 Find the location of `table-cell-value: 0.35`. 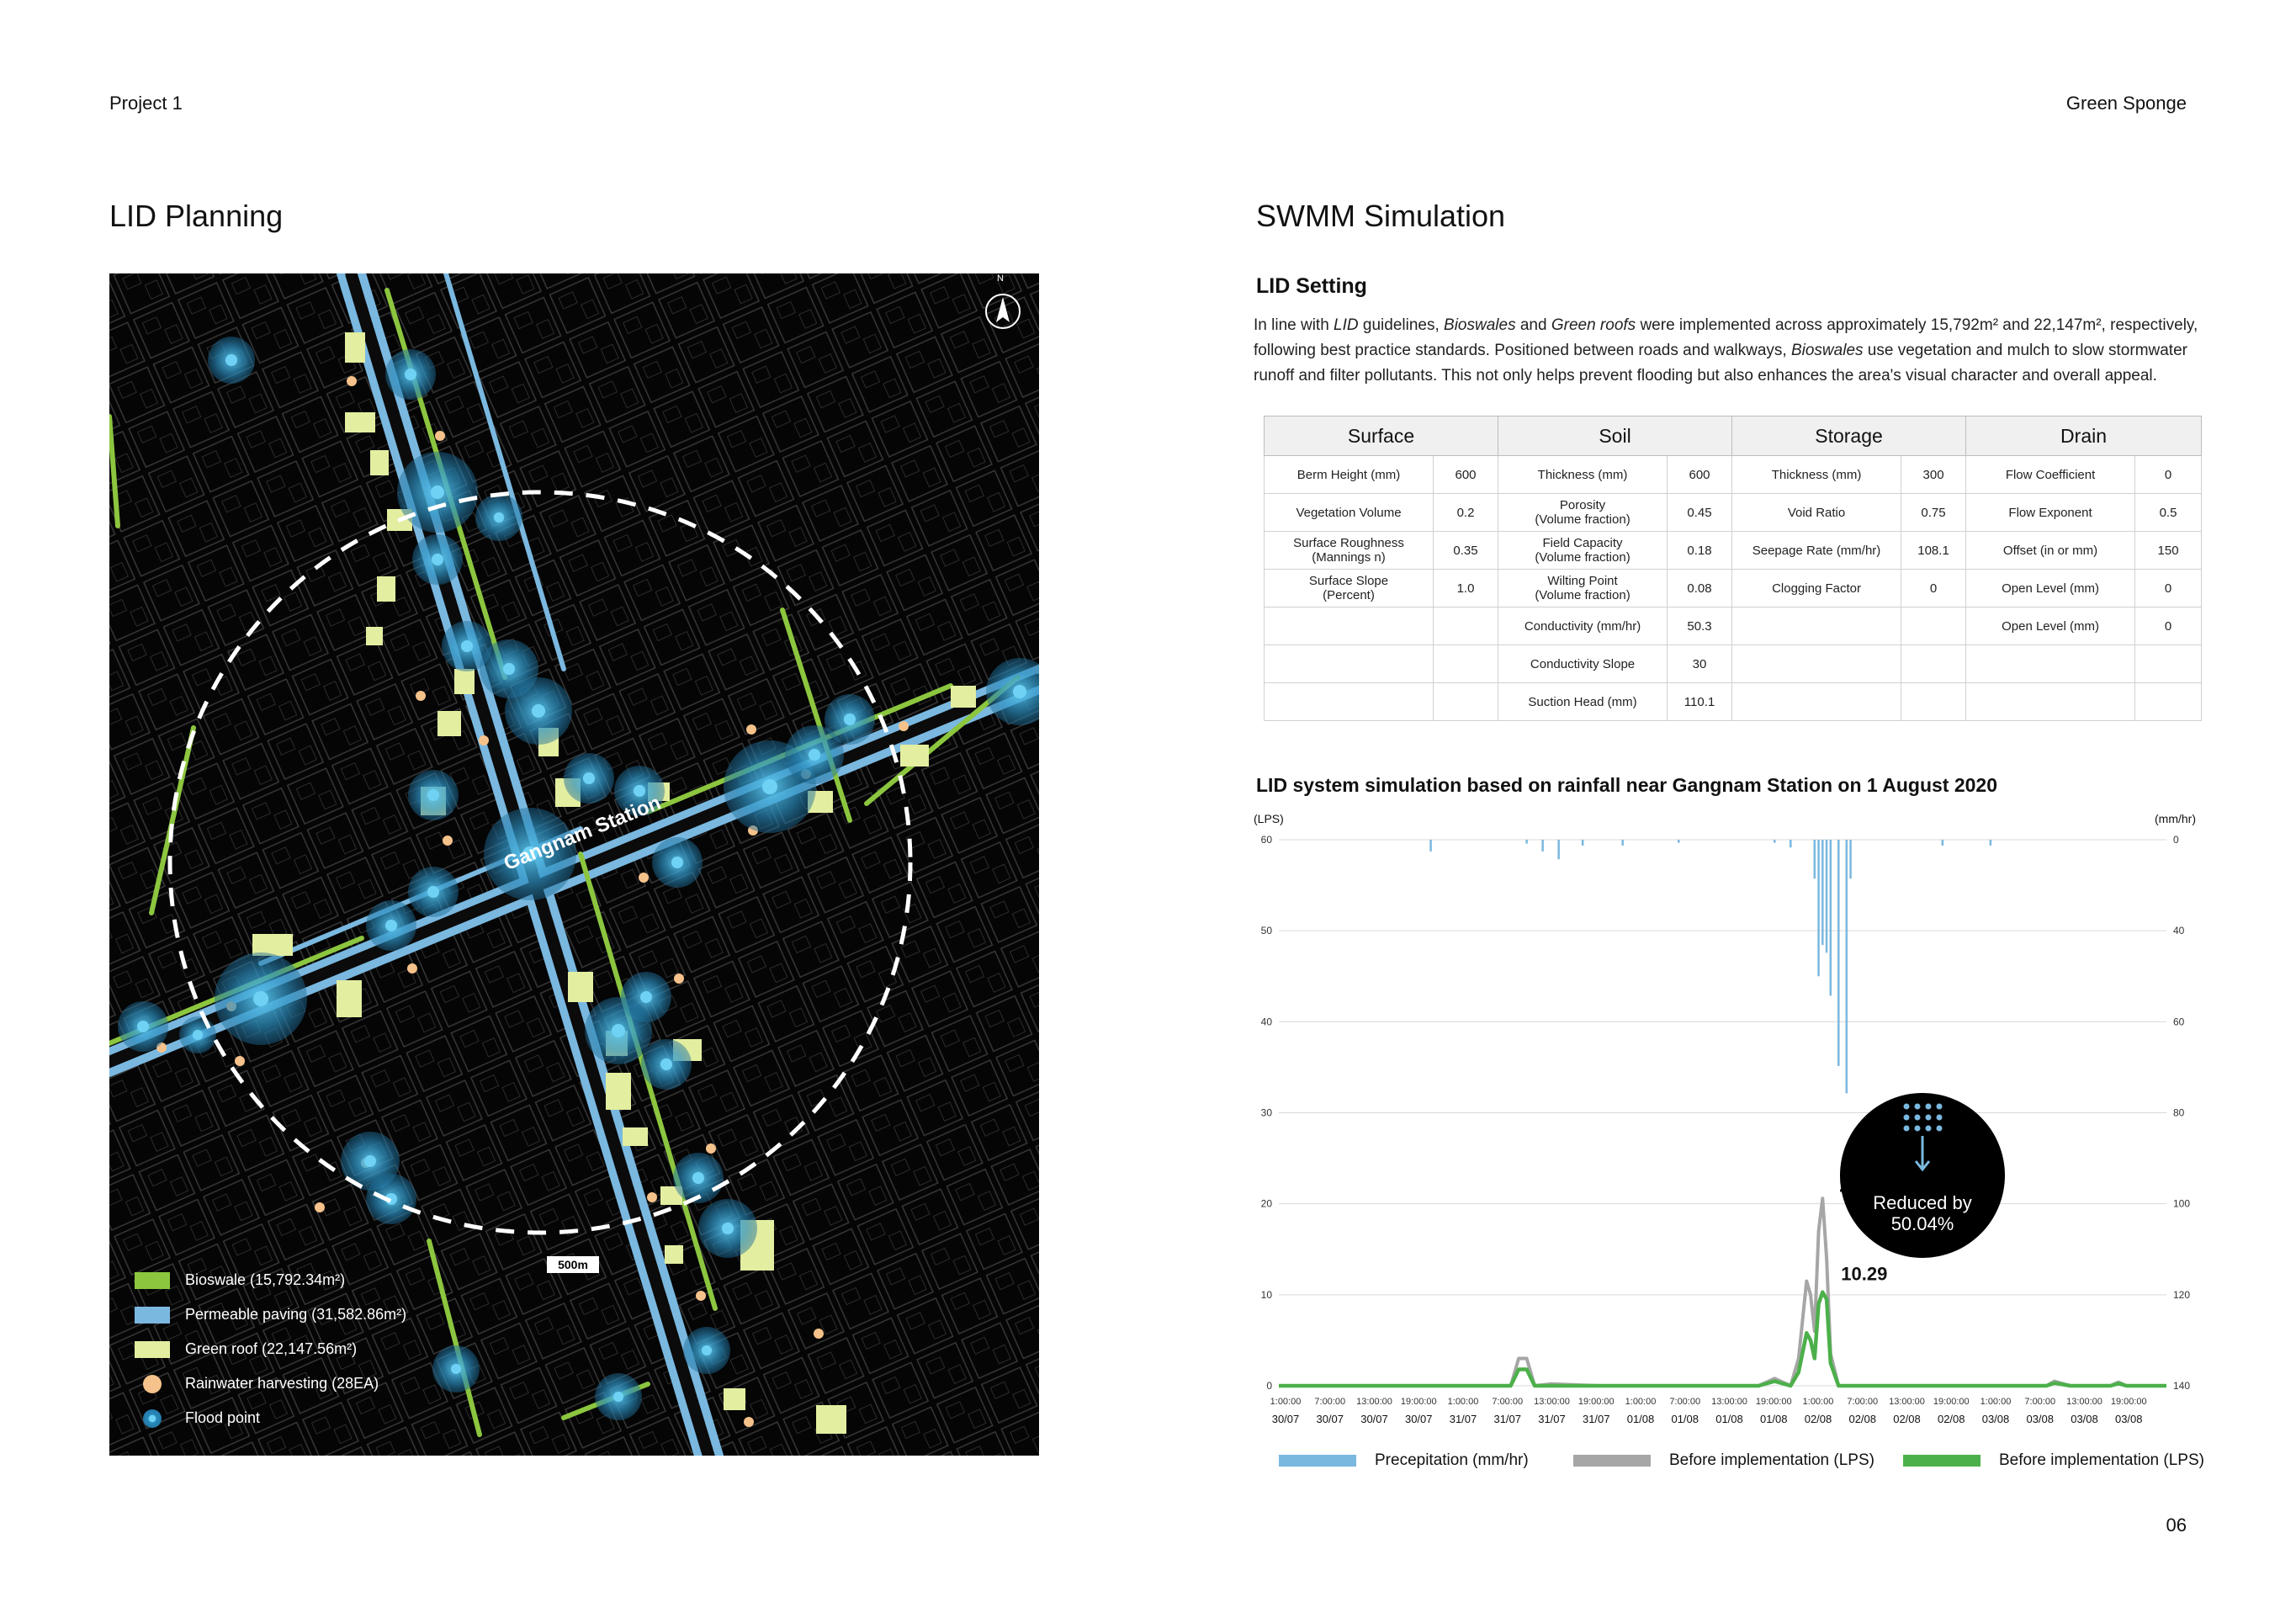

table-cell-value: 0.35 is located at coordinates (1466, 550).